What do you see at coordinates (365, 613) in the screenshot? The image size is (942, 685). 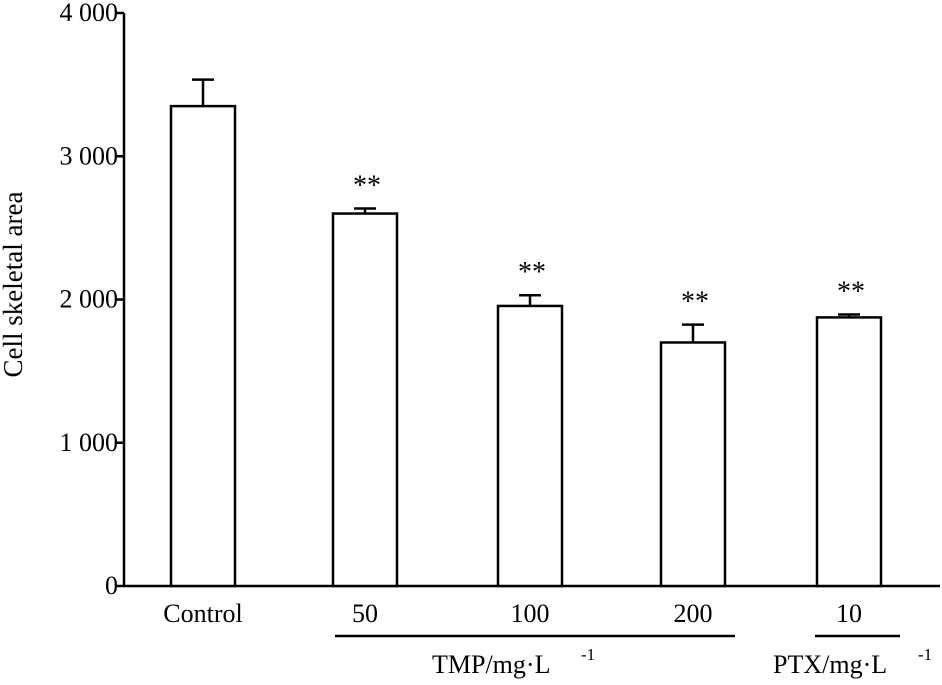 I see `x-category-label: 50` at bounding box center [365, 613].